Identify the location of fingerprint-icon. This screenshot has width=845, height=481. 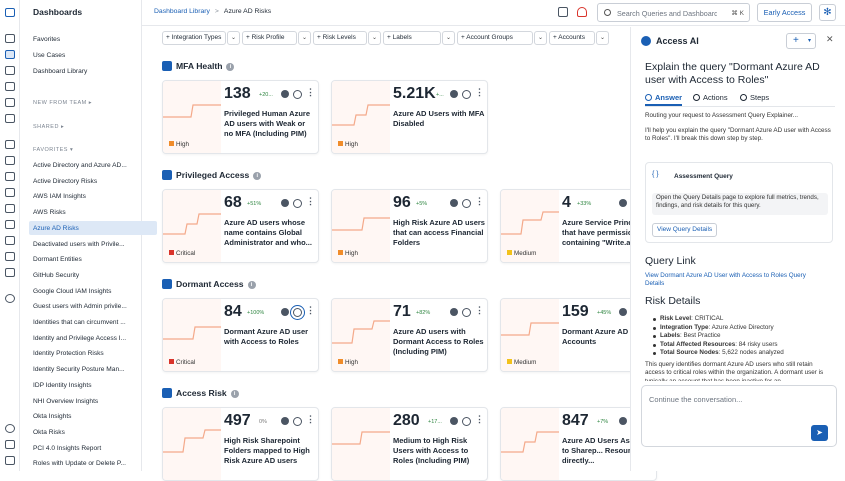
(10, 160).